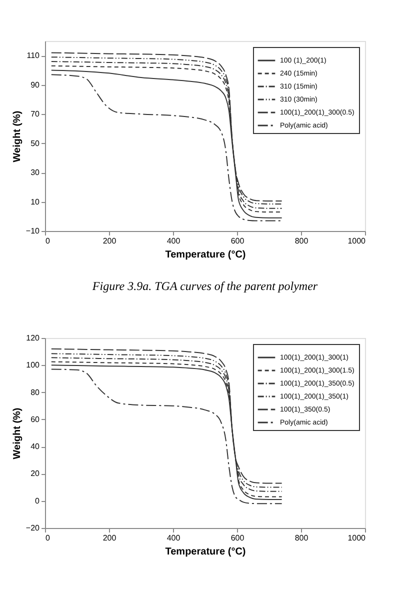 This screenshot has height=596, width=405. I want to click on y-tick-label: 110, so click(33, 55).